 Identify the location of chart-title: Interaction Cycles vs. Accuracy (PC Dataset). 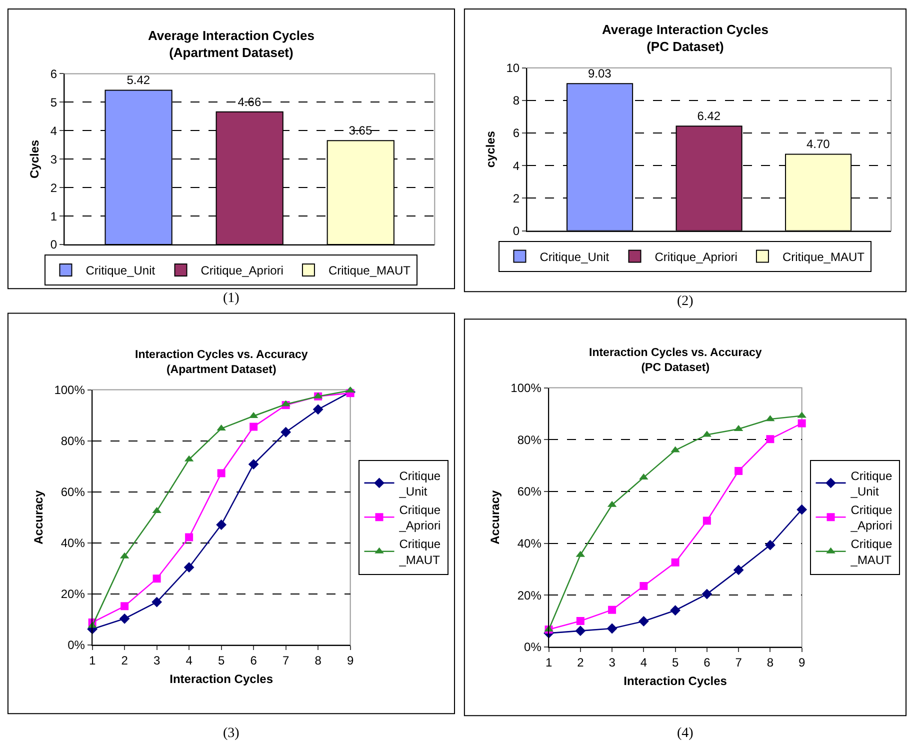
(675, 360).